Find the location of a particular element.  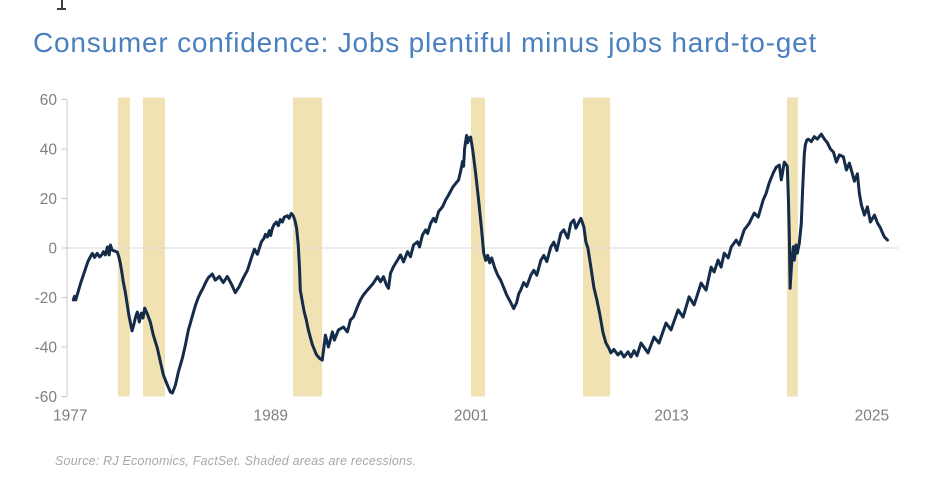

text-cursor-stem is located at coordinates (62, 4).